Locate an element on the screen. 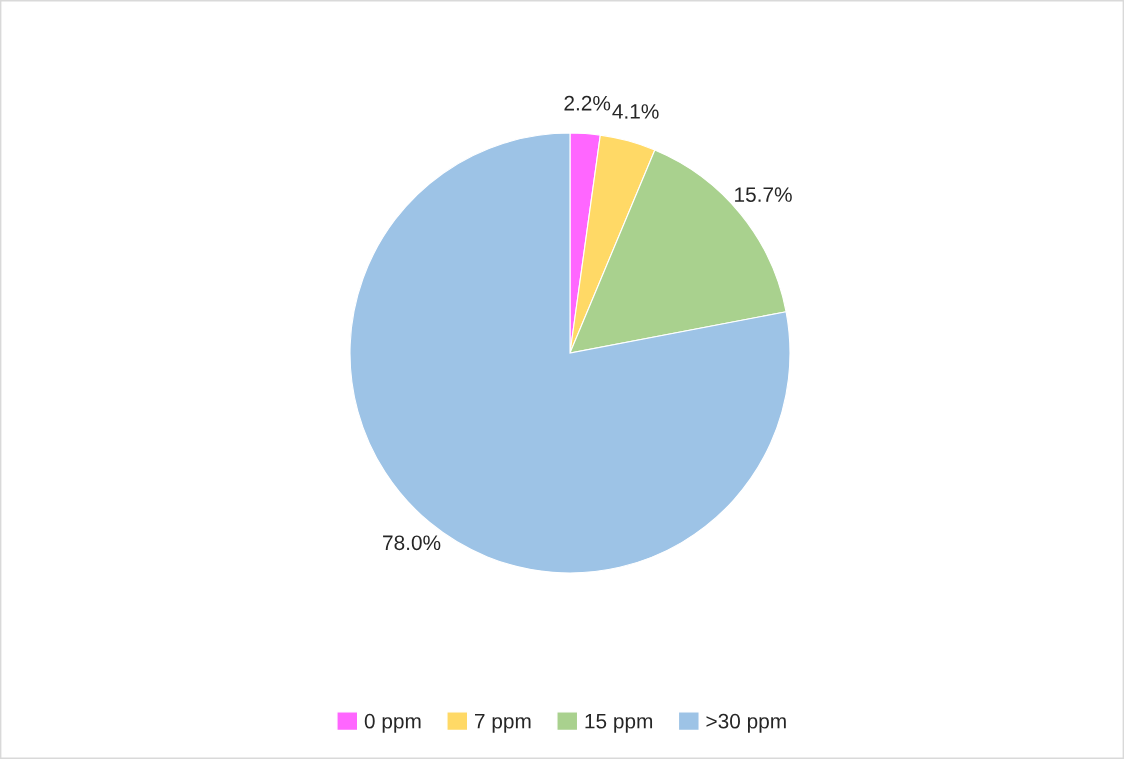 The image size is (1124, 759). data-label: 78.0% is located at coordinates (412, 543).